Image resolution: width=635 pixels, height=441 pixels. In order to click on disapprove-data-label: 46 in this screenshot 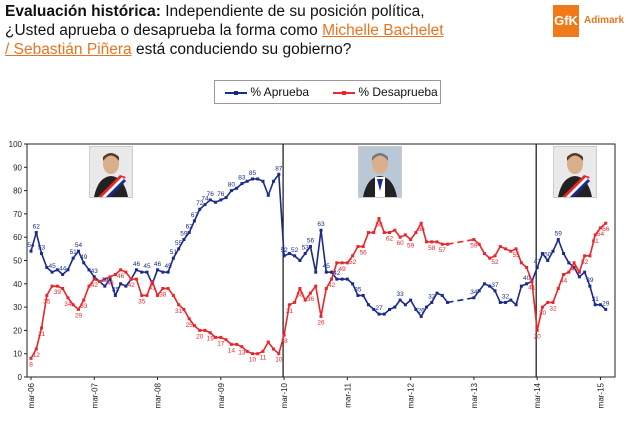, I will do `click(121, 276)`.